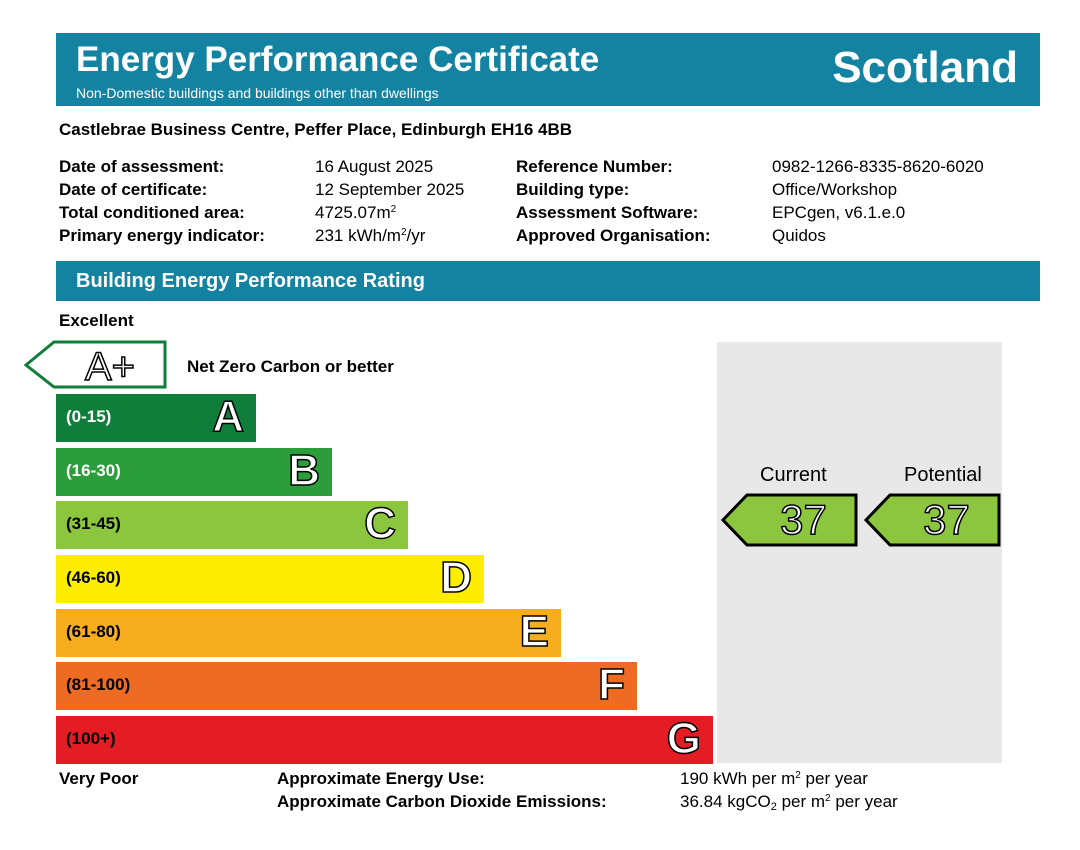  What do you see at coordinates (142, 166) in the screenshot?
I see `assessment-date-label: Date of assessment:` at bounding box center [142, 166].